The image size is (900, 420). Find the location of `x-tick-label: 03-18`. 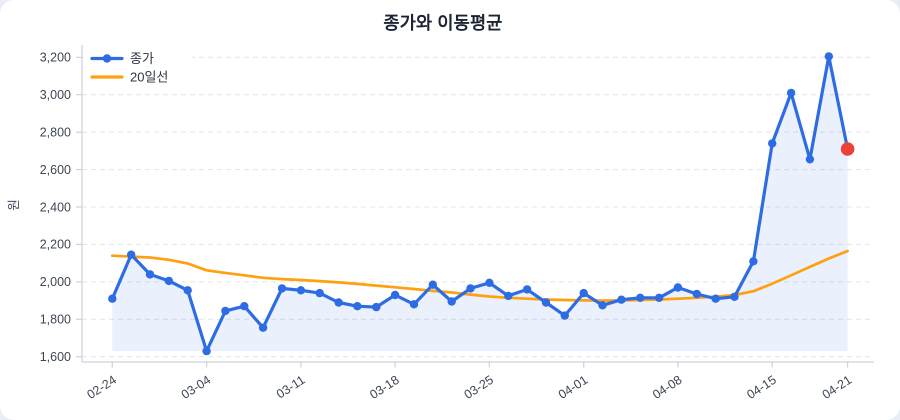

x-tick-label: 03-18 is located at coordinates (384, 387).